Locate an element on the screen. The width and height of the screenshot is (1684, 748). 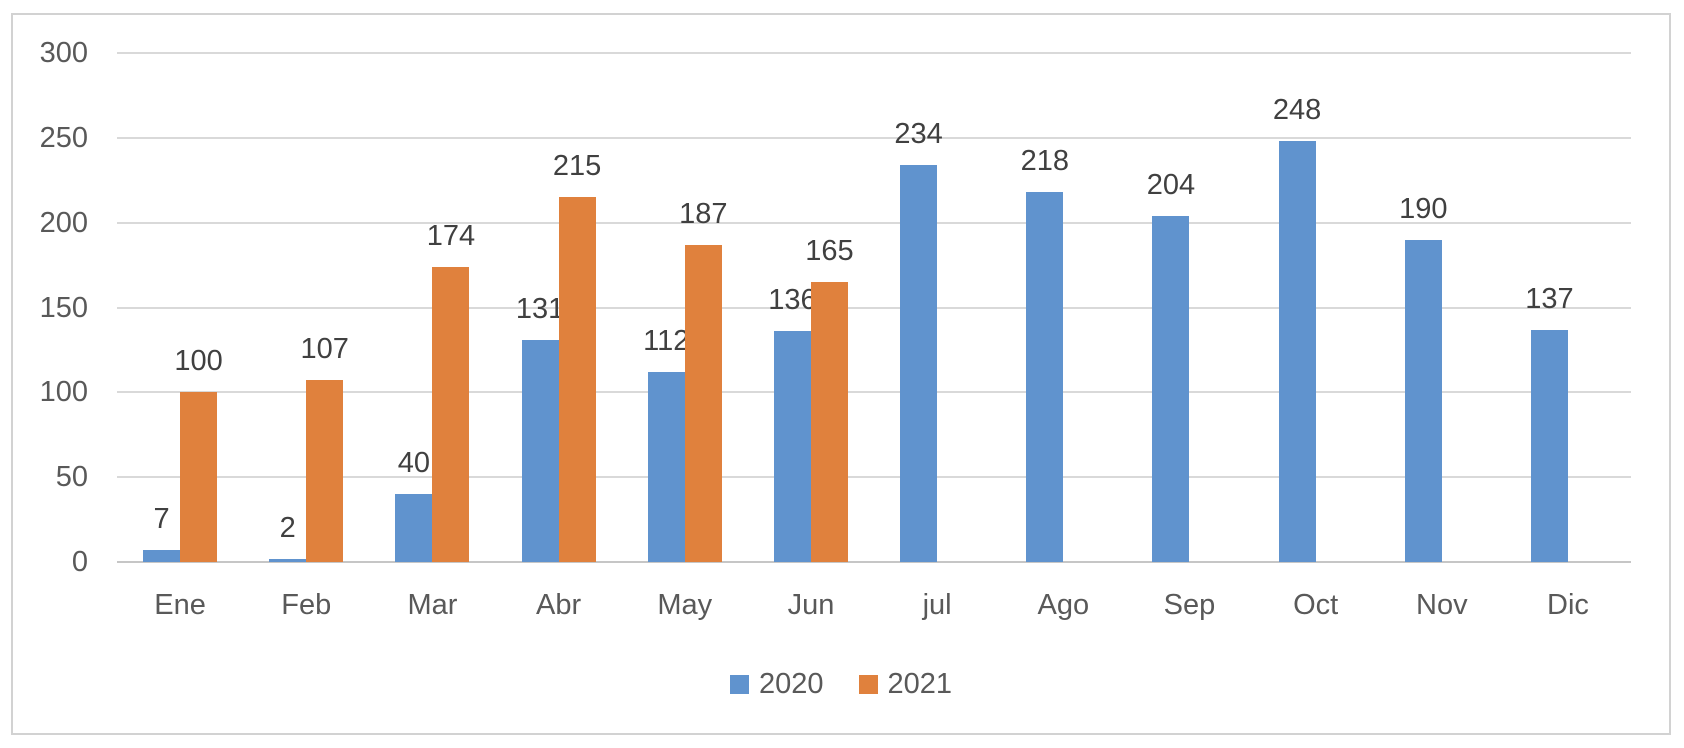
bar-slot-2021-Dic is located at coordinates (1586, 307).